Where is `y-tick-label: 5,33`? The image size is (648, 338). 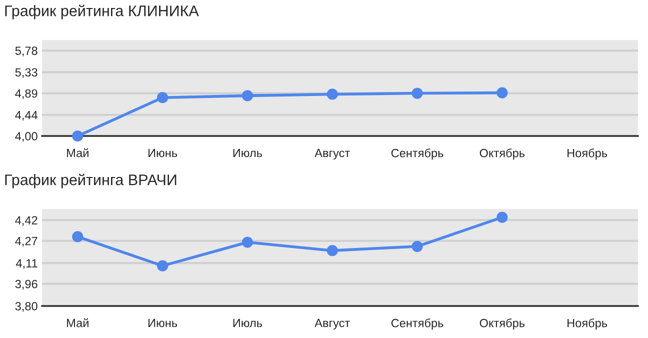 y-tick-label: 5,33 is located at coordinates (26, 73).